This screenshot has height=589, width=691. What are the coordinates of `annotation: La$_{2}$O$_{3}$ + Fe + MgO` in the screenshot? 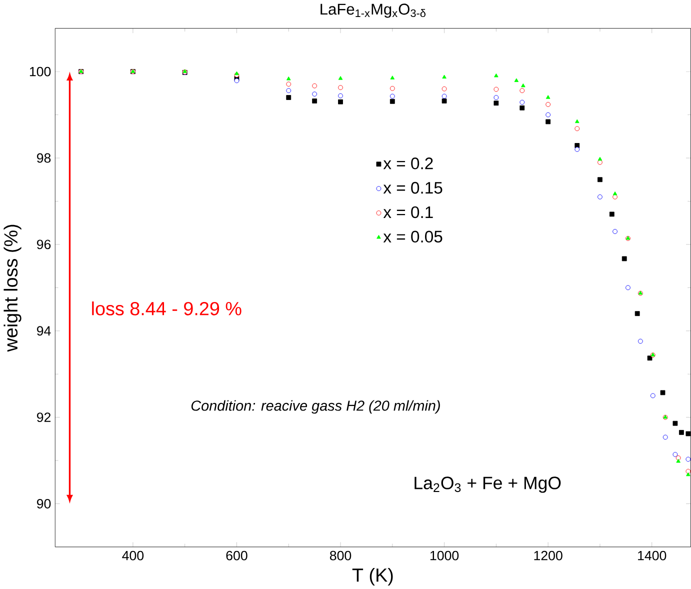 It's located at (487, 484).